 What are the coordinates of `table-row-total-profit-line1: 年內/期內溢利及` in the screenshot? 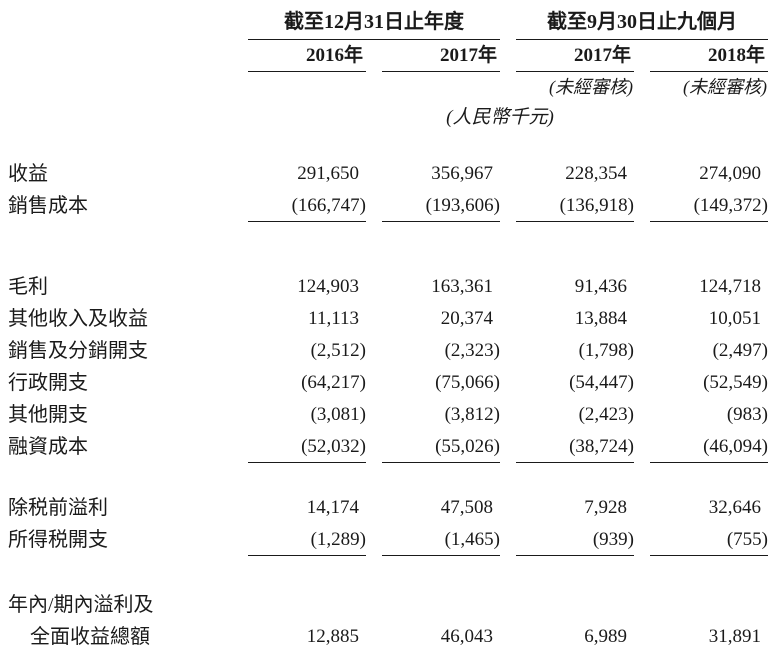 It's located at (388, 604).